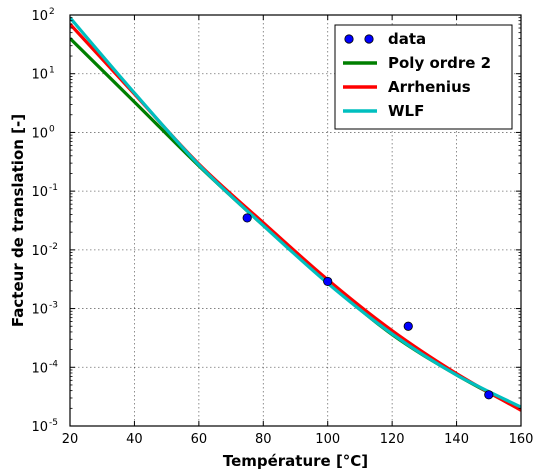 The width and height of the screenshot is (537, 470). Describe the element at coordinates (70, 439) in the screenshot. I see `x-tick-label: 20` at that location.